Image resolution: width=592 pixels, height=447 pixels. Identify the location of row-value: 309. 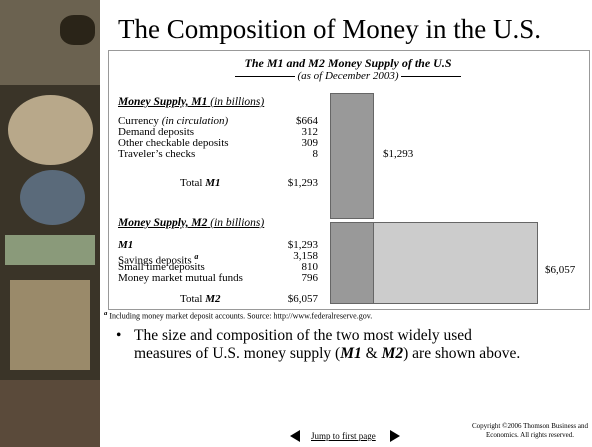
(310, 143).